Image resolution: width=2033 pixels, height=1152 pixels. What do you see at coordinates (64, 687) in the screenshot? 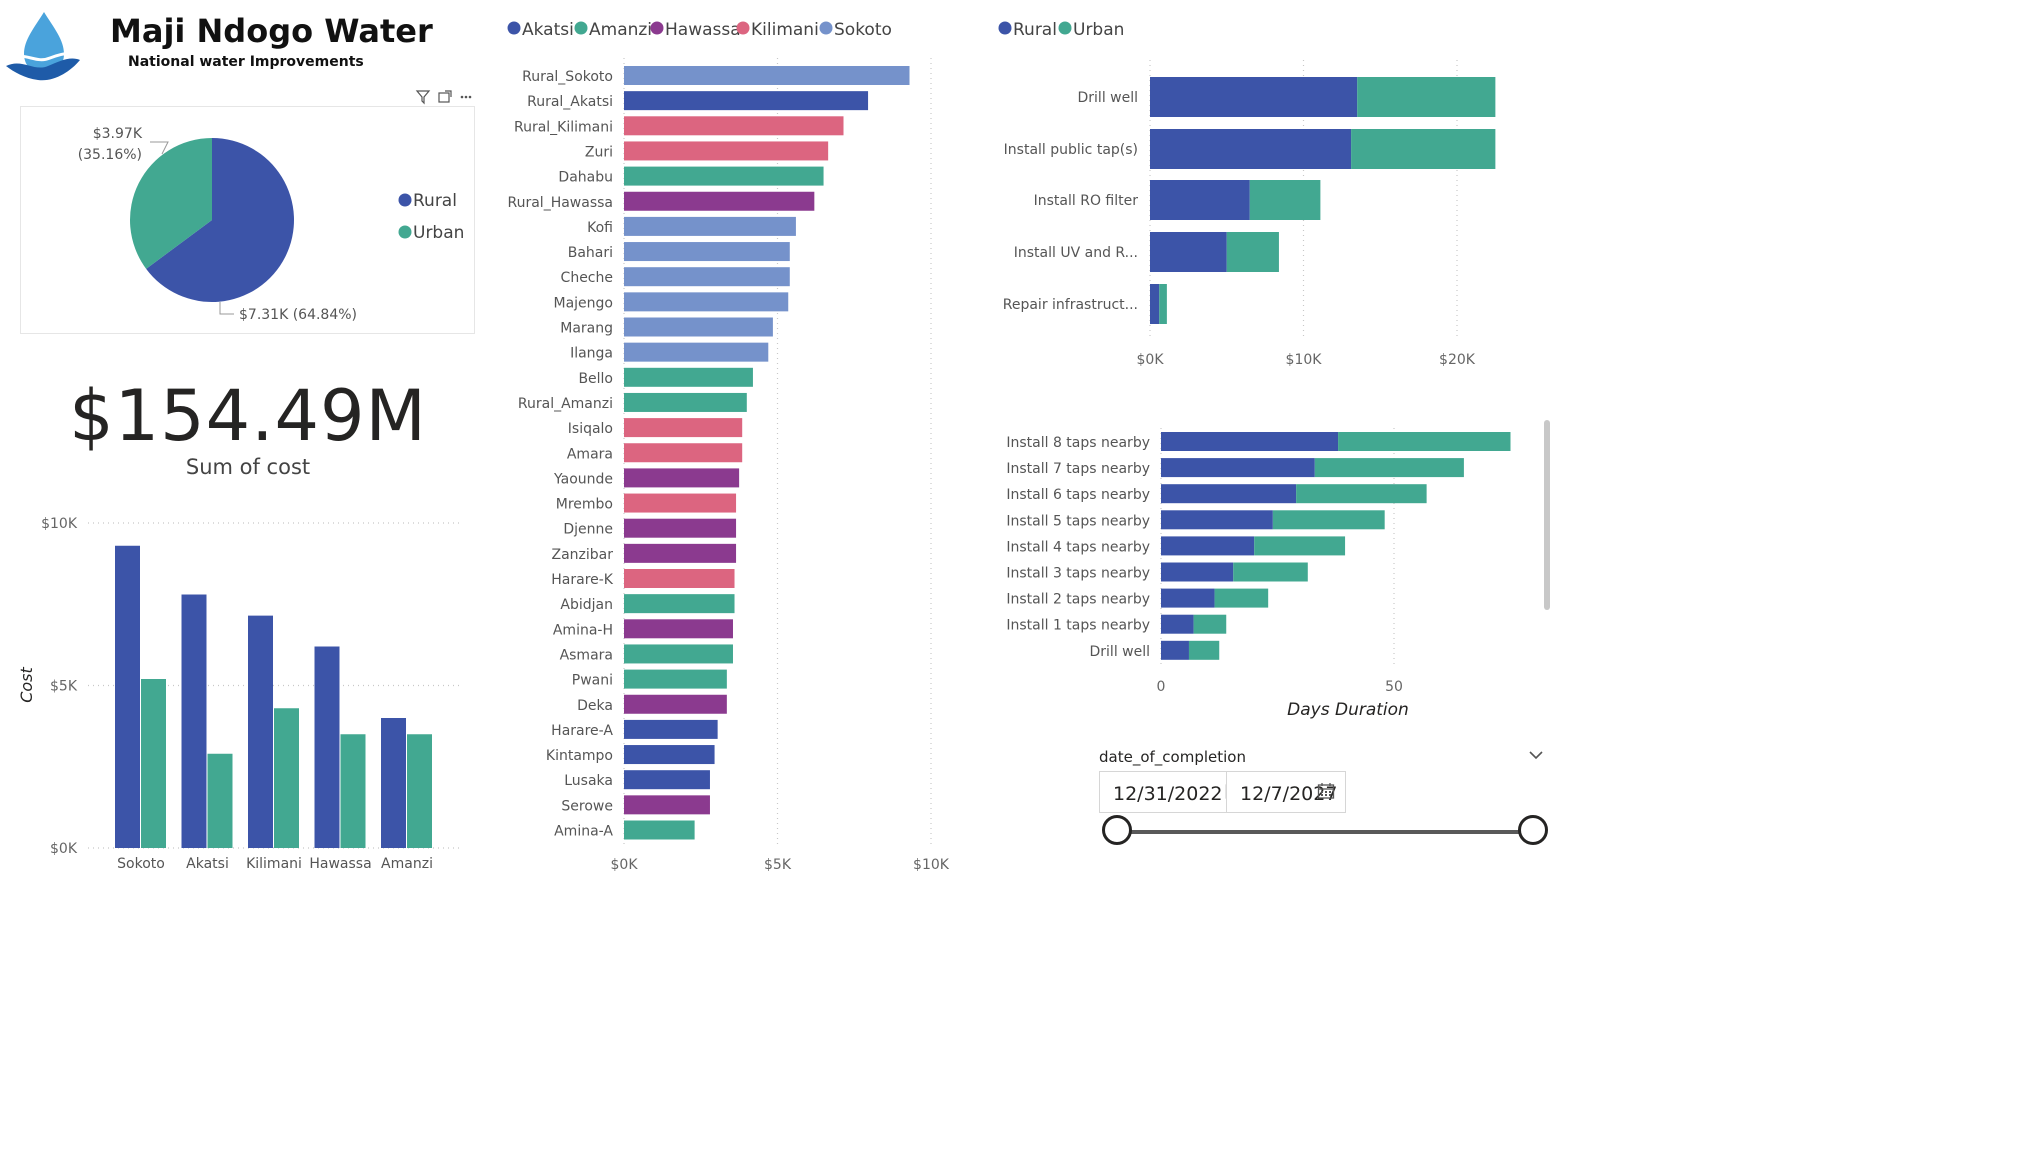
I see `y-tick-label: $5K` at bounding box center [64, 687].